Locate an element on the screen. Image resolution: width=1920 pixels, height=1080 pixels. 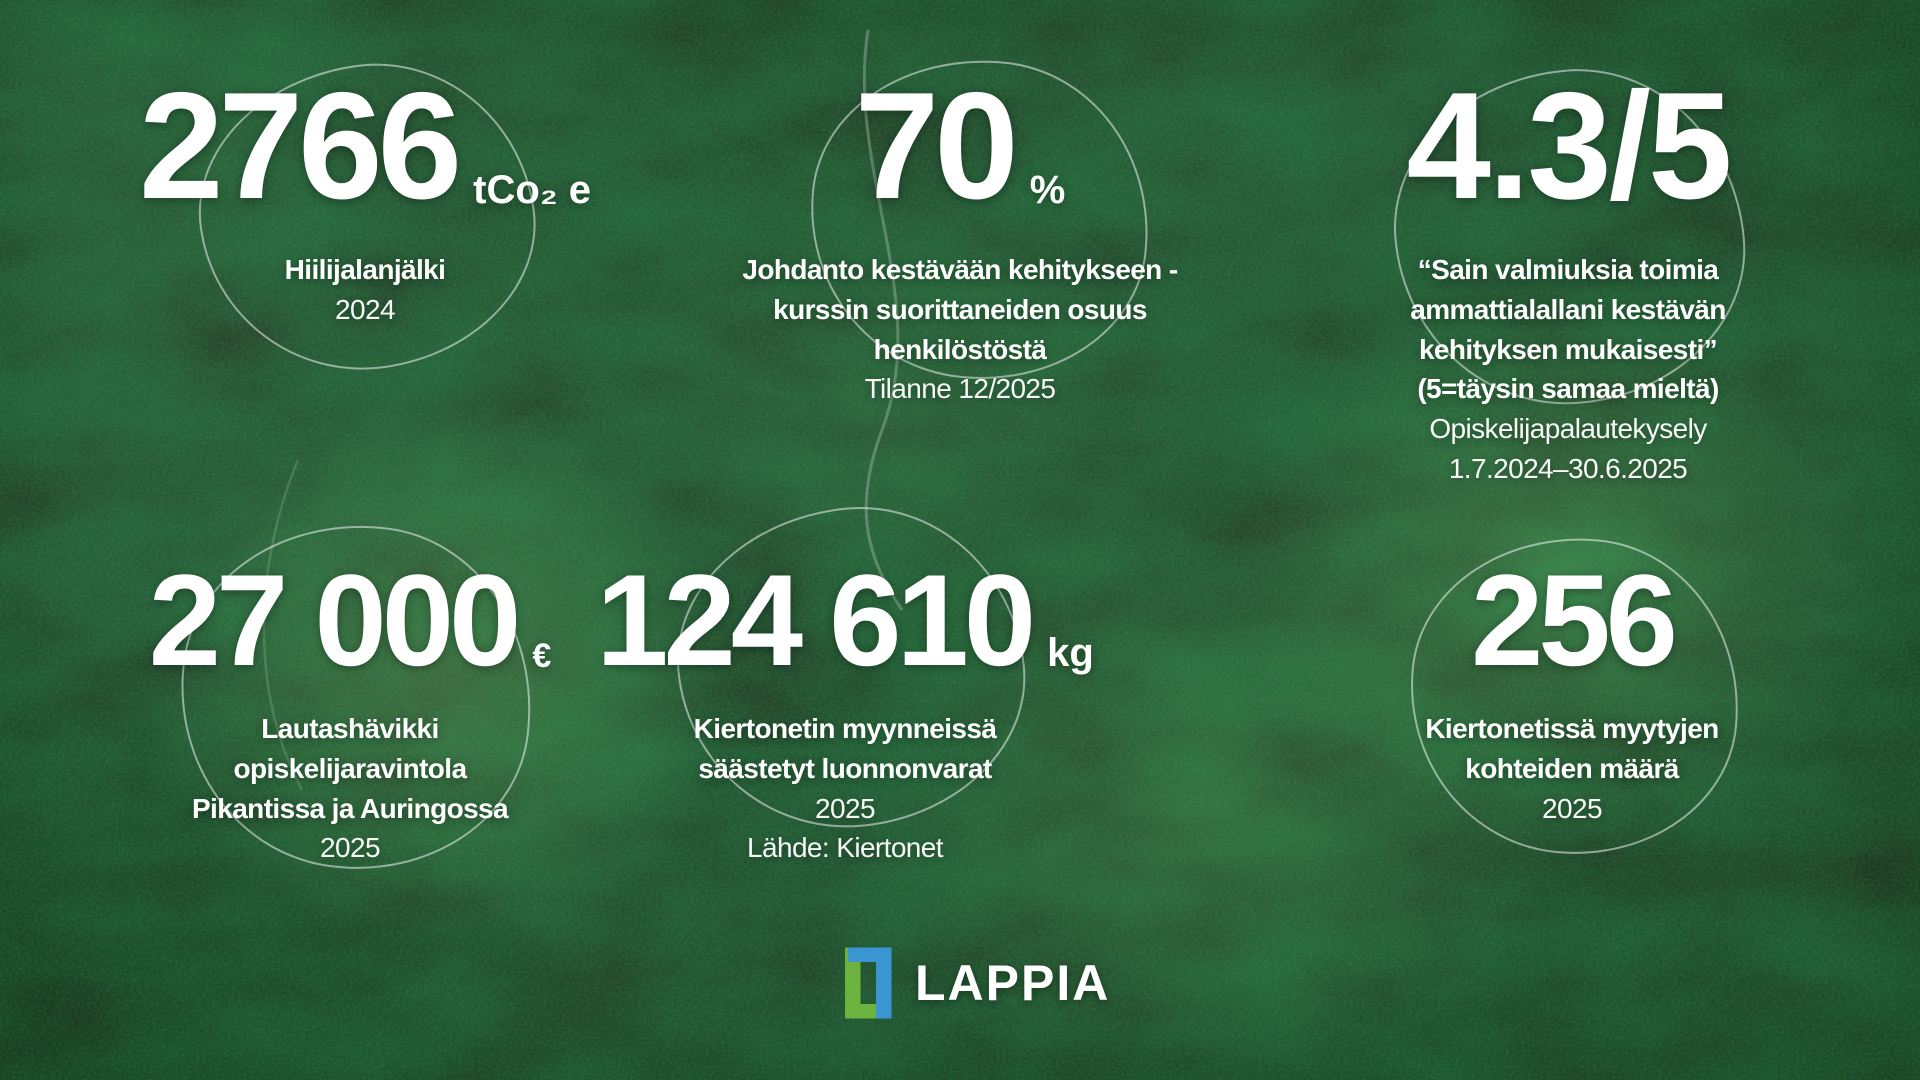
stat-scale-note: (5=täysin samaa mieltä) is located at coordinates (1568, 389).